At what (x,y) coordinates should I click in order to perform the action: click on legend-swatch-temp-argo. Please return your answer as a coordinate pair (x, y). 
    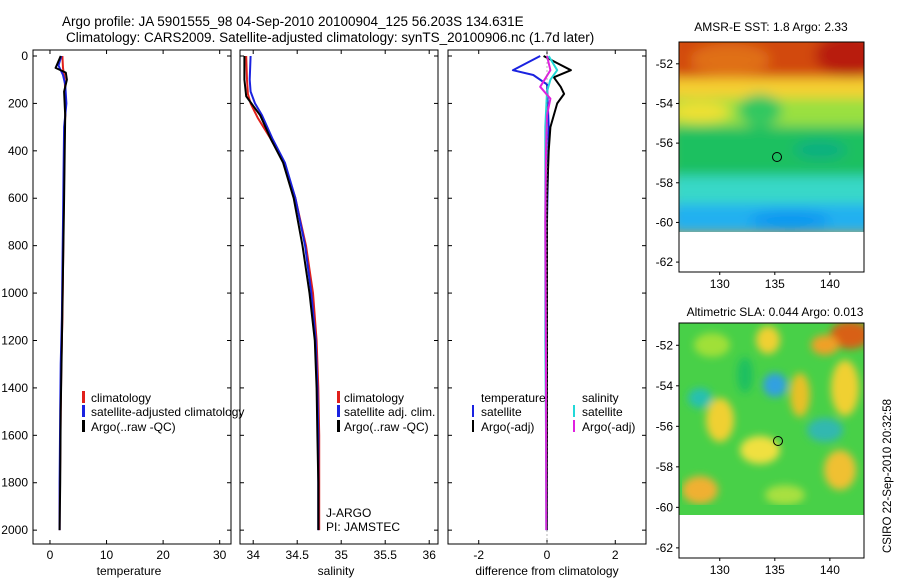
    Looking at the image, I should click on (473, 426).